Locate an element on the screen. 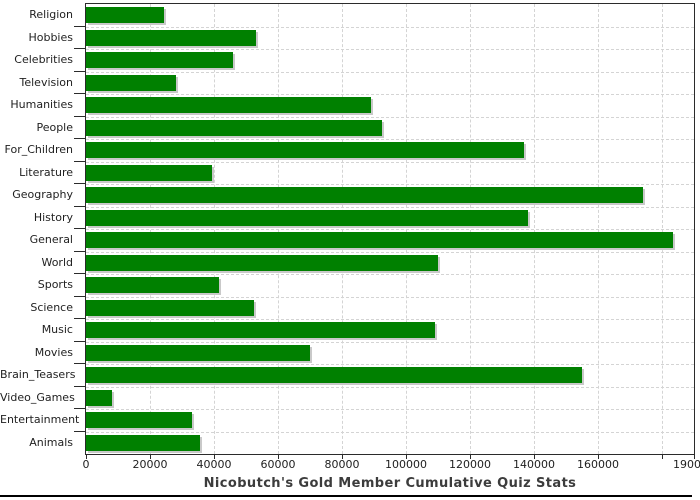  x-tick-label: 160000 is located at coordinates (598, 464).